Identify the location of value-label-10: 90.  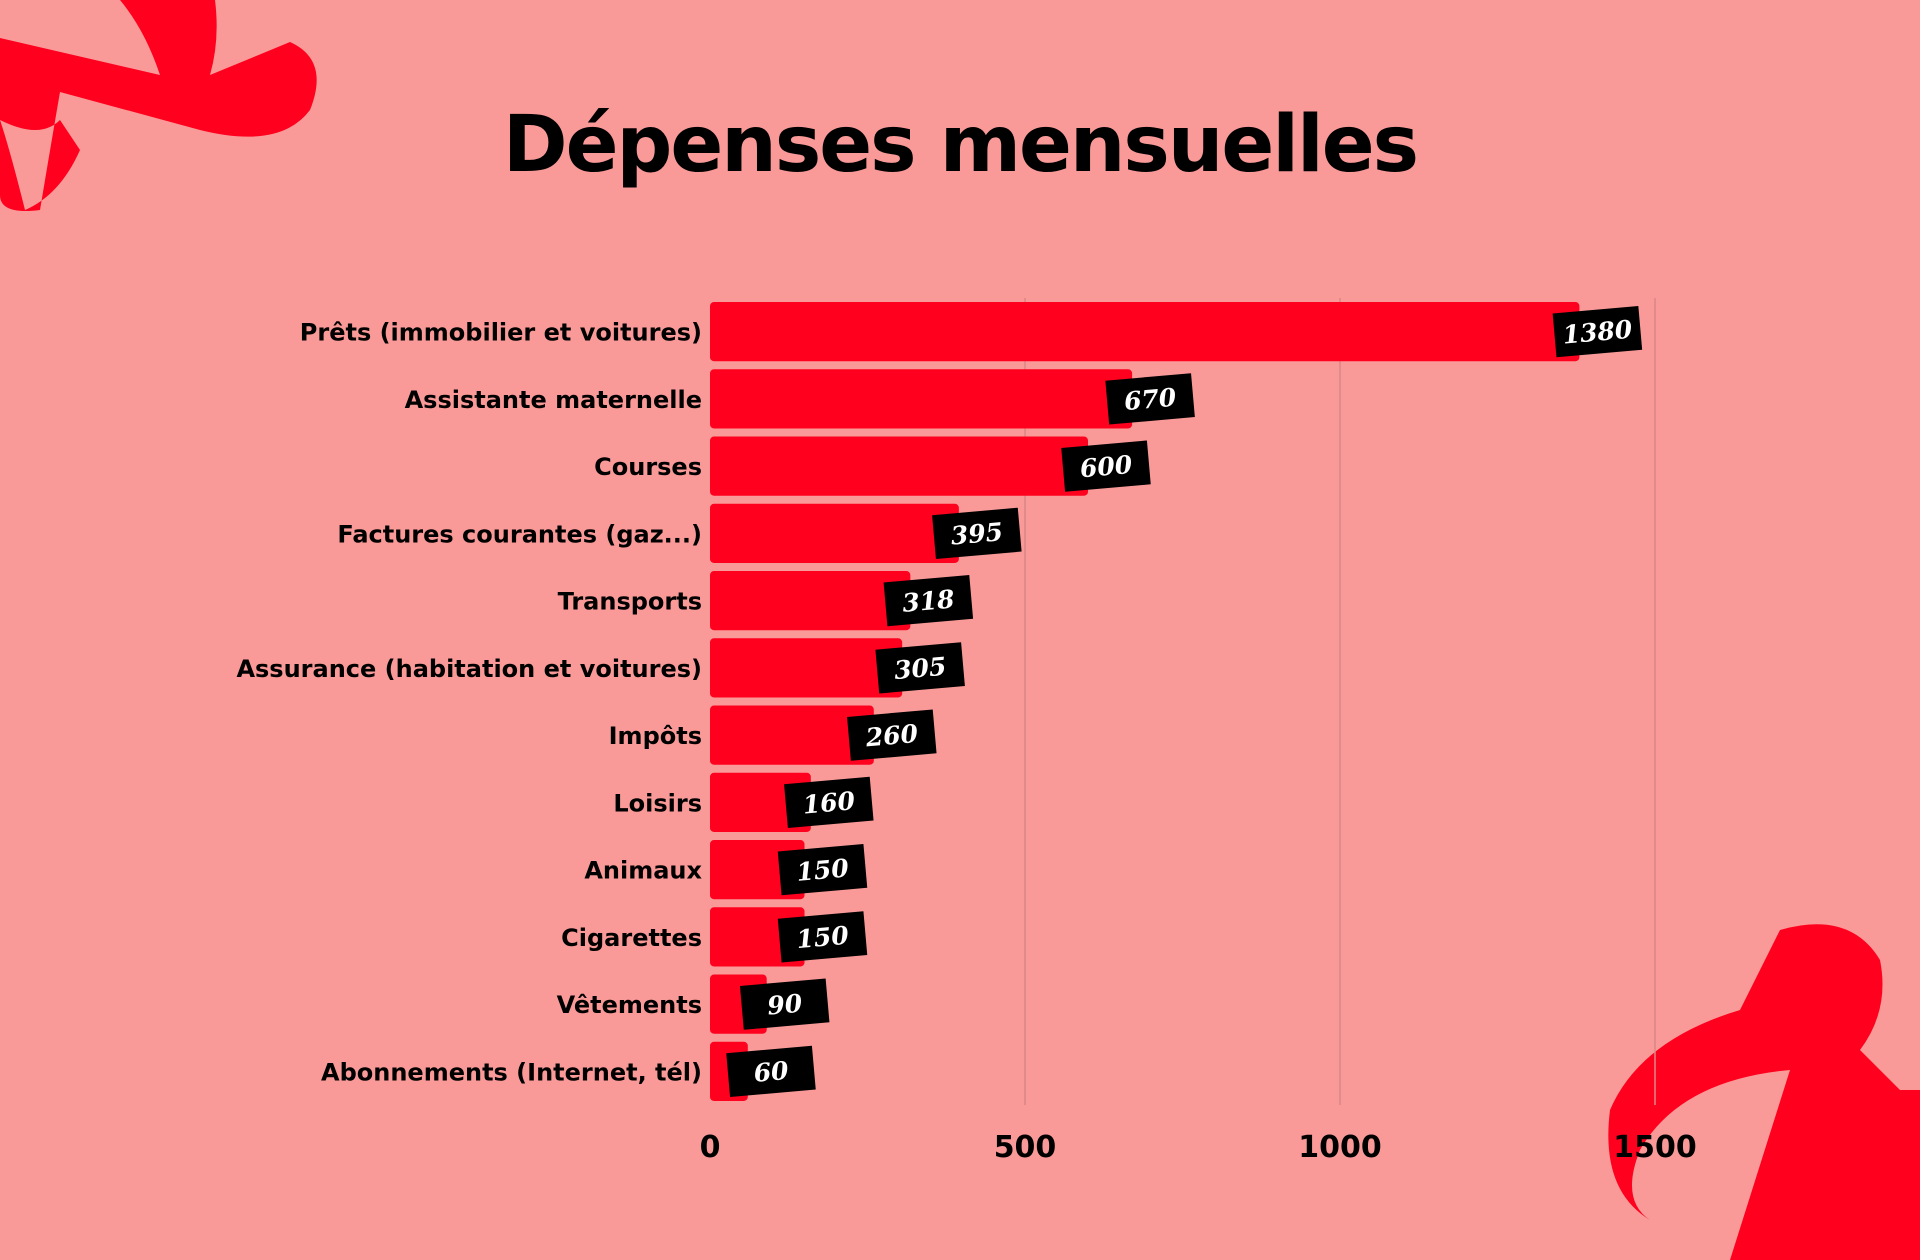
(785, 1005).